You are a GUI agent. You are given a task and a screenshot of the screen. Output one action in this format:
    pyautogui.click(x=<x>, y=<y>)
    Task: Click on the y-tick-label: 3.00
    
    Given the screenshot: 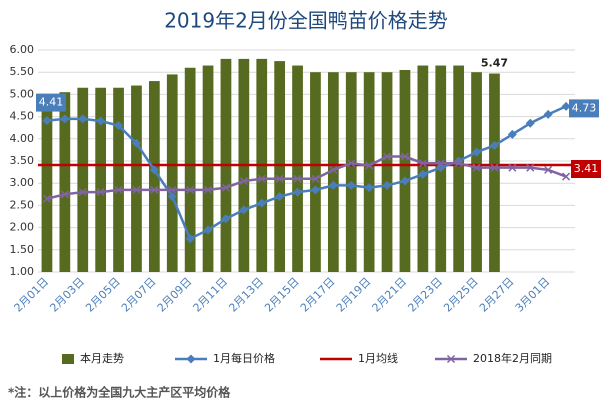 What is the action you would take?
    pyautogui.click(x=22, y=182)
    